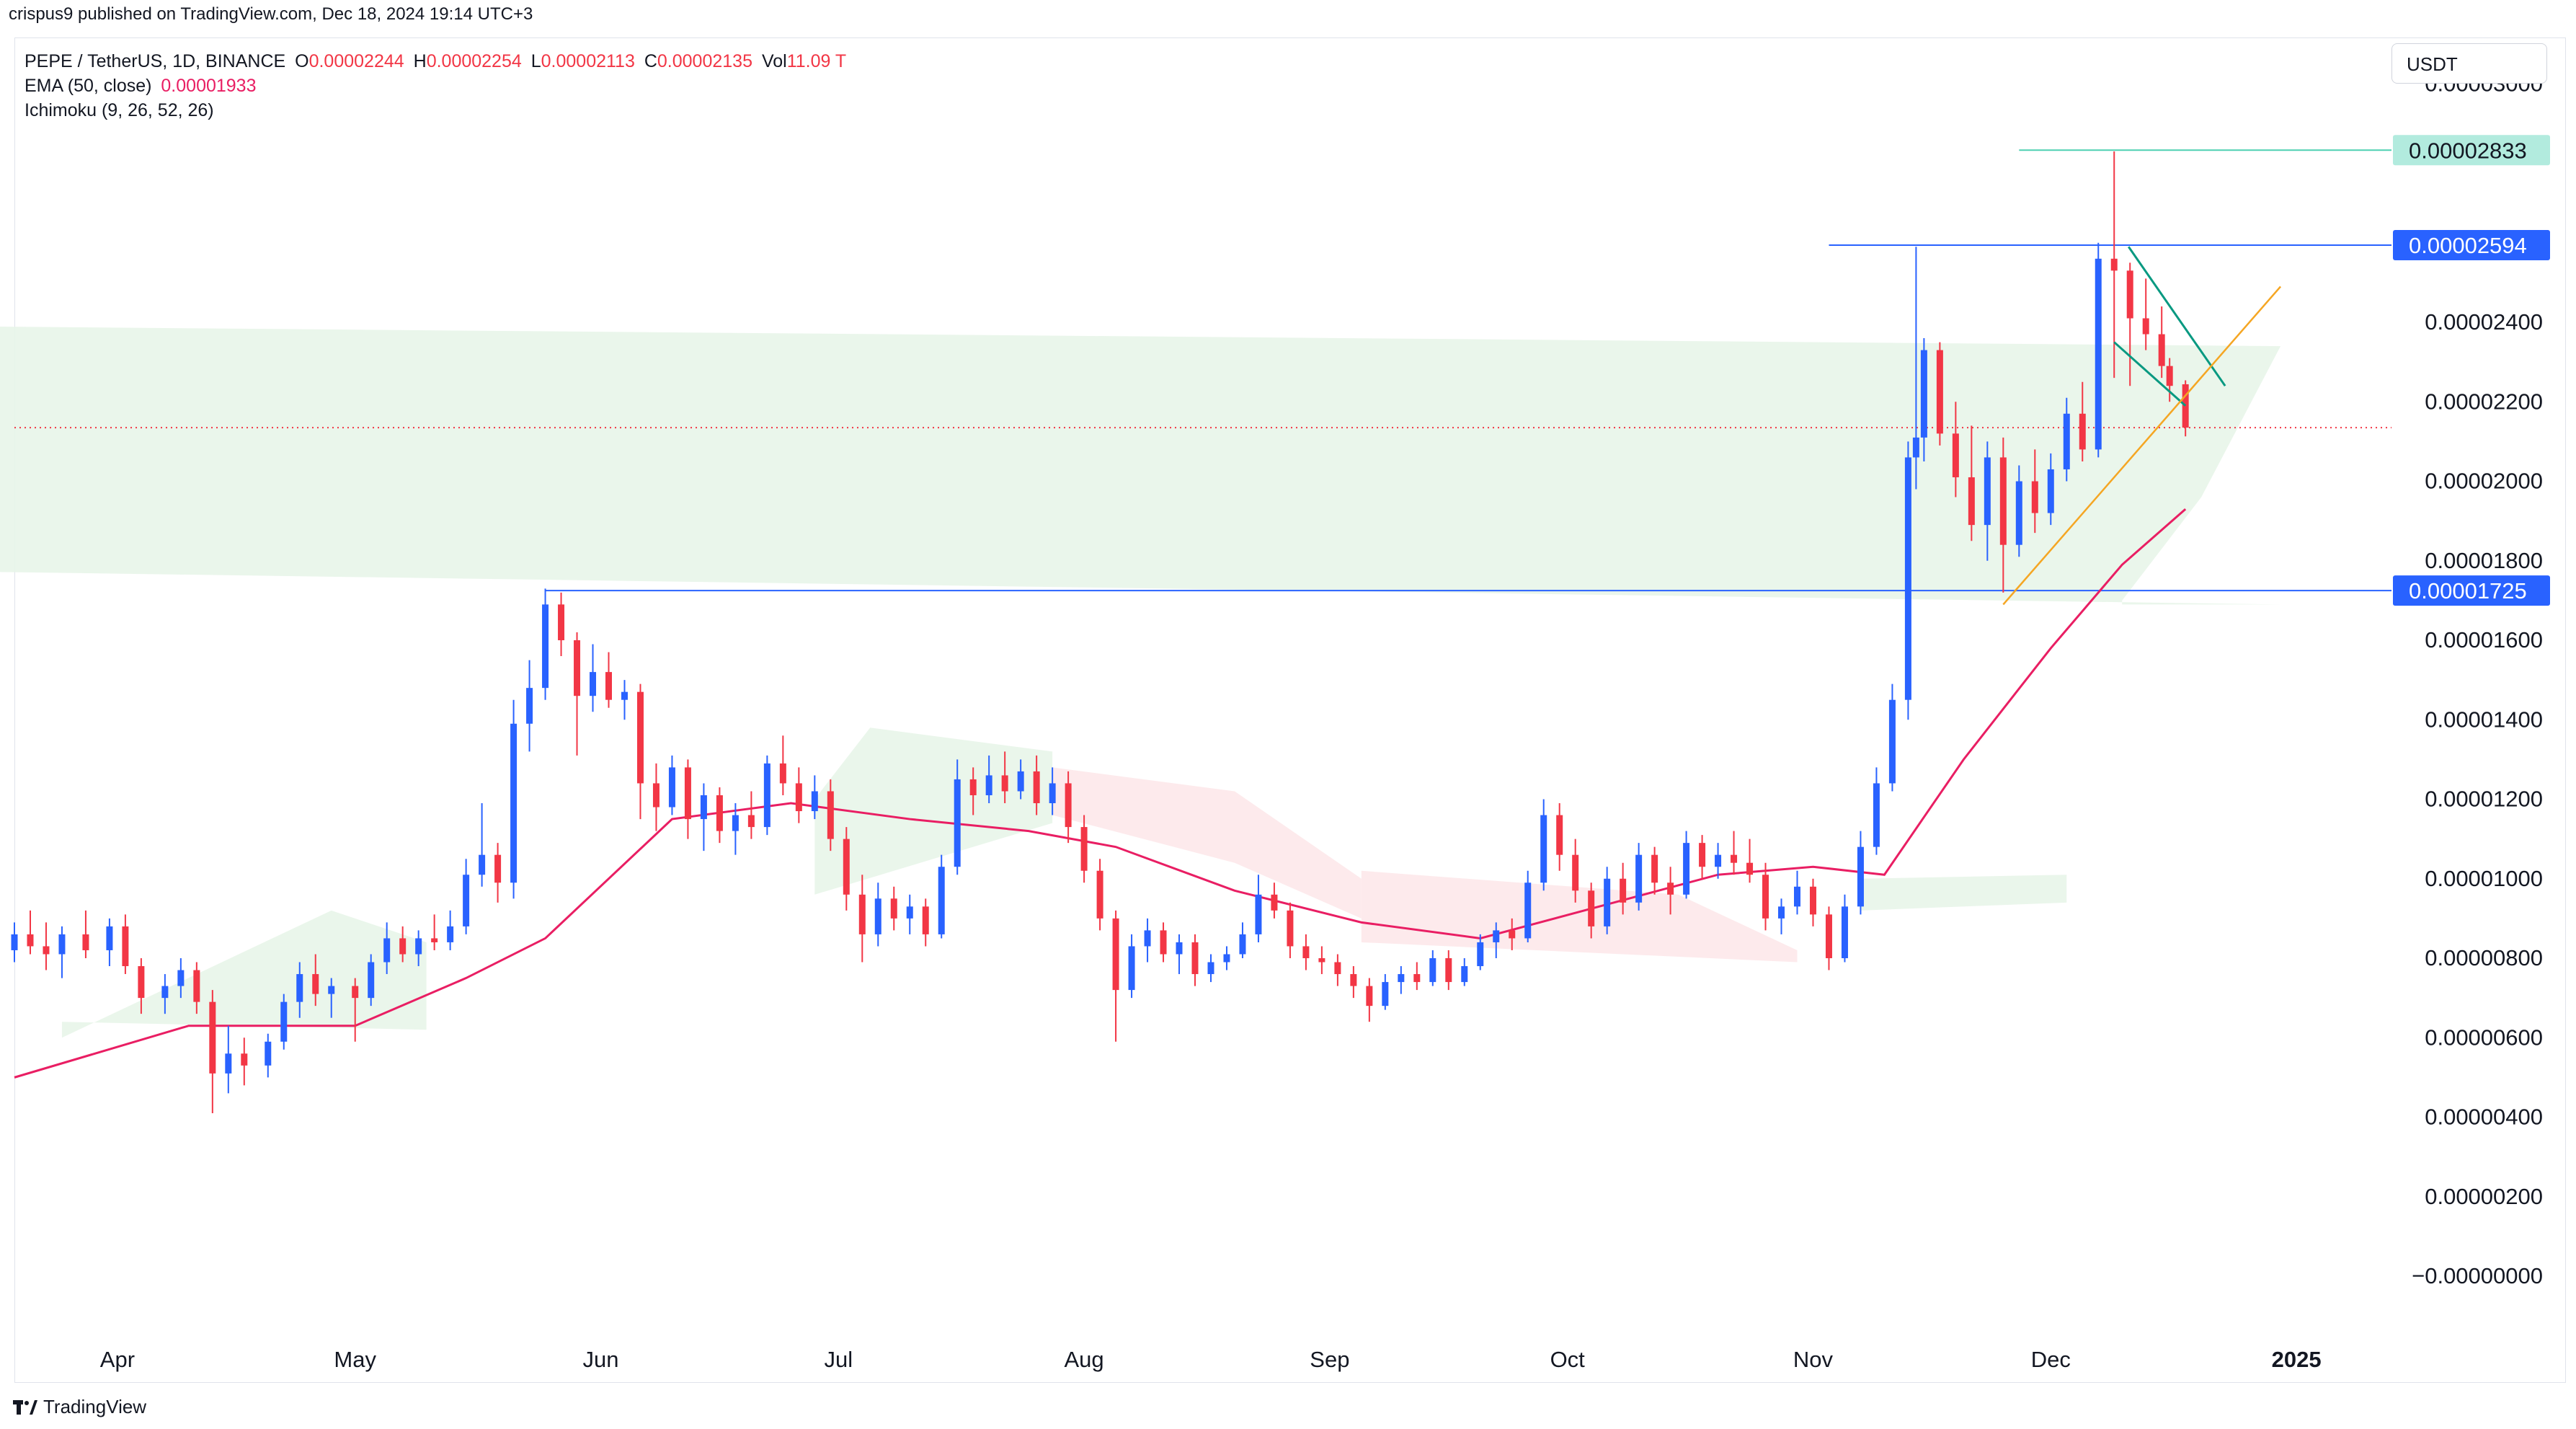  Describe the element at coordinates (1568, 1360) in the screenshot. I see `x-axis-label: Oct` at that location.